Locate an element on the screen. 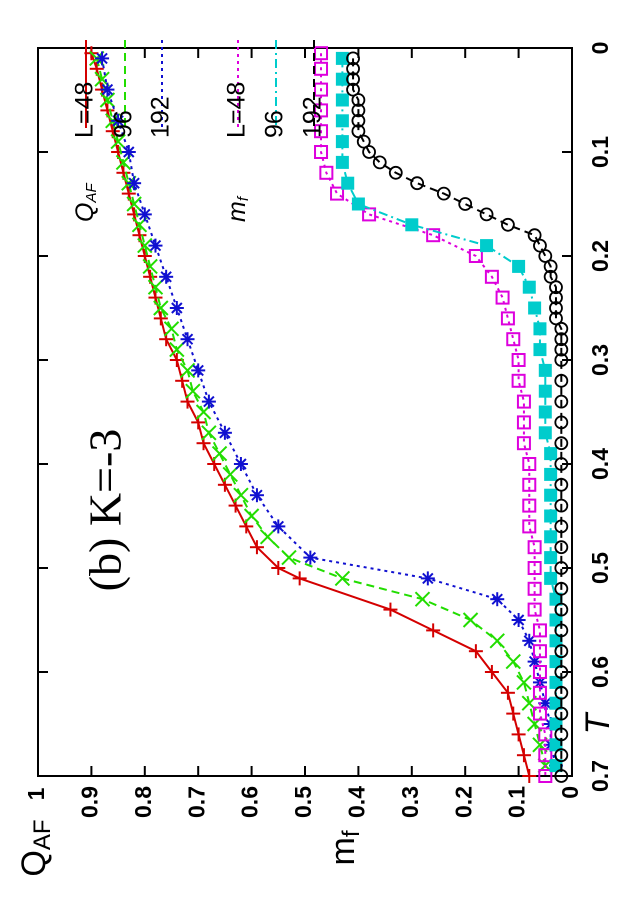 The width and height of the screenshot is (631, 900). x-tick-label: 0.4 is located at coordinates (600, 464).